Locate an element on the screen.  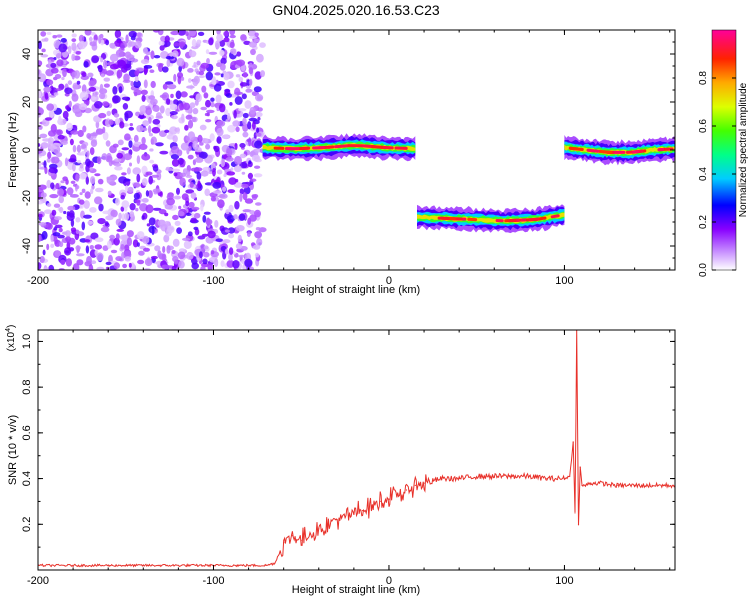
chart-title: GN04.2025.020.16.53.C23 is located at coordinates (356, 10).